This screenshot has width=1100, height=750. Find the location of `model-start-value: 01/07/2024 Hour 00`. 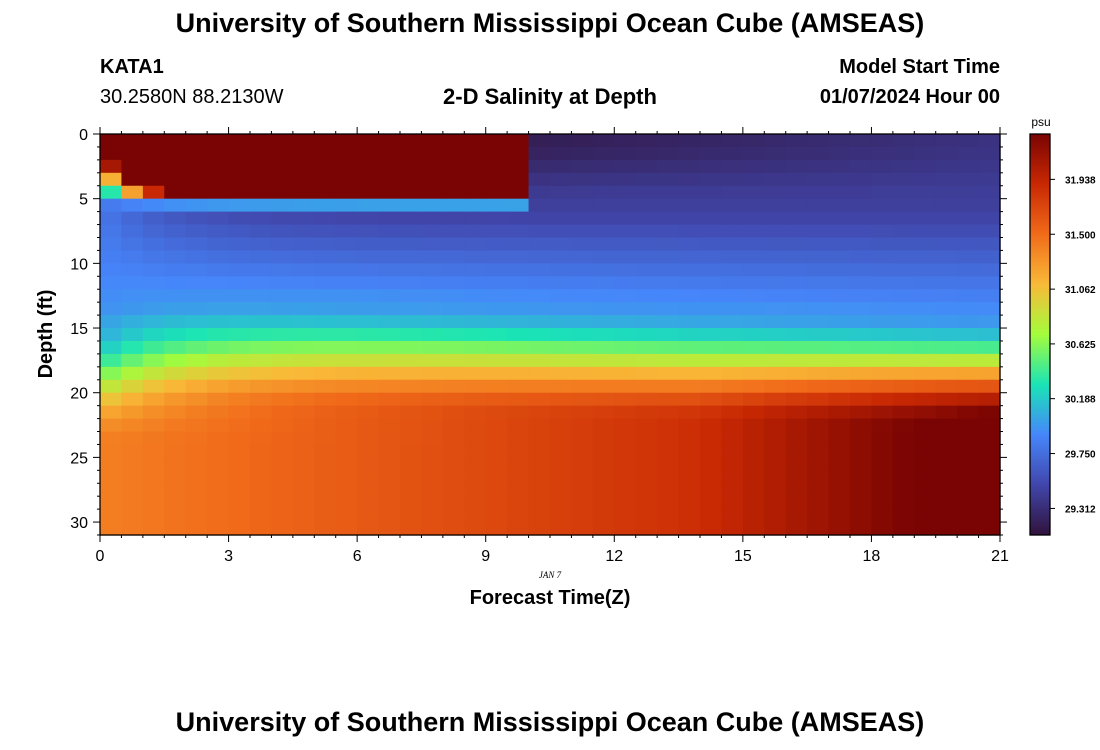

model-start-value: 01/07/2024 Hour 00 is located at coordinates (909, 97).